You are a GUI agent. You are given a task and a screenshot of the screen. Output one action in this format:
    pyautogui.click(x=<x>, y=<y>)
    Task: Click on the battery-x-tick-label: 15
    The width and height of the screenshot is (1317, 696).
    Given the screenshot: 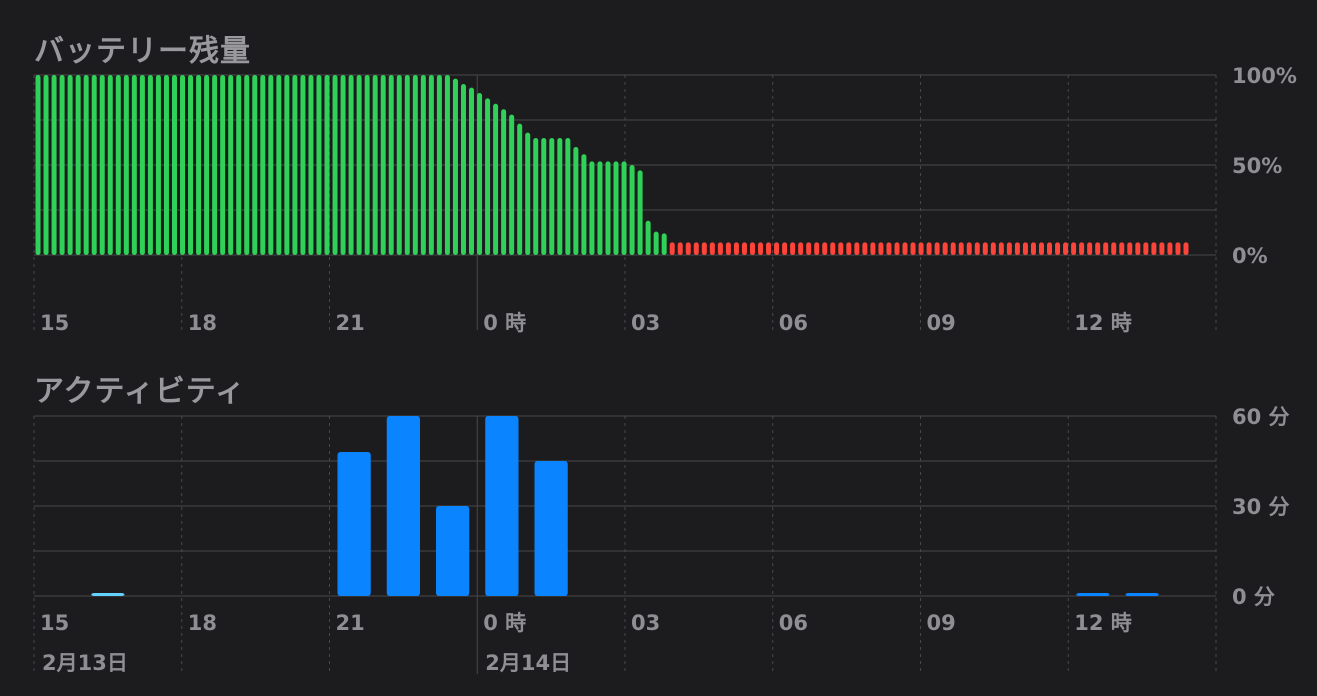 What is the action you would take?
    pyautogui.click(x=54, y=323)
    